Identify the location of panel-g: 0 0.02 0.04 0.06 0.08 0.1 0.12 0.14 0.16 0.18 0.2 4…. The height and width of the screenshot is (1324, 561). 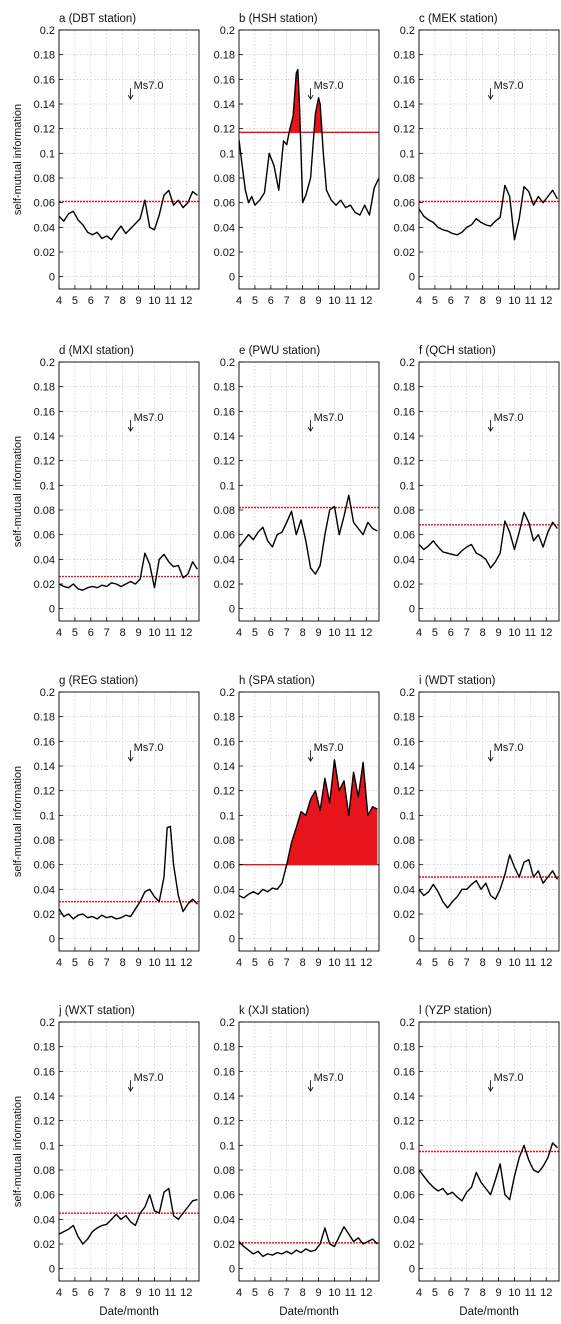
(106, 822).